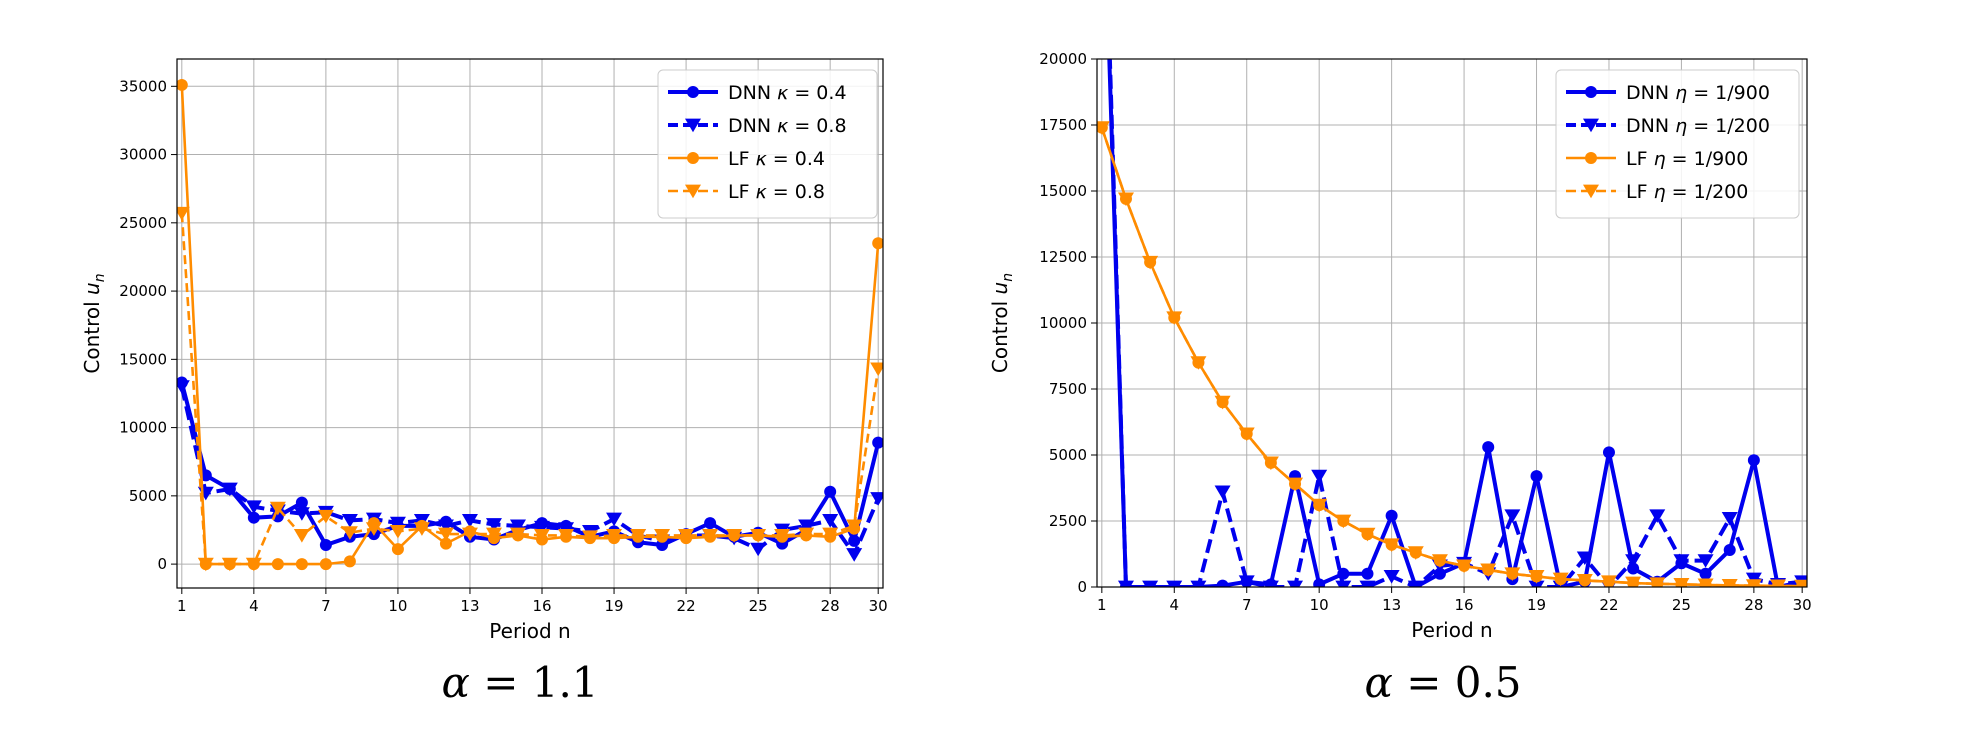 The height and width of the screenshot is (743, 1963). I want to click on y-axis-label: Control un, so click(94, 323).